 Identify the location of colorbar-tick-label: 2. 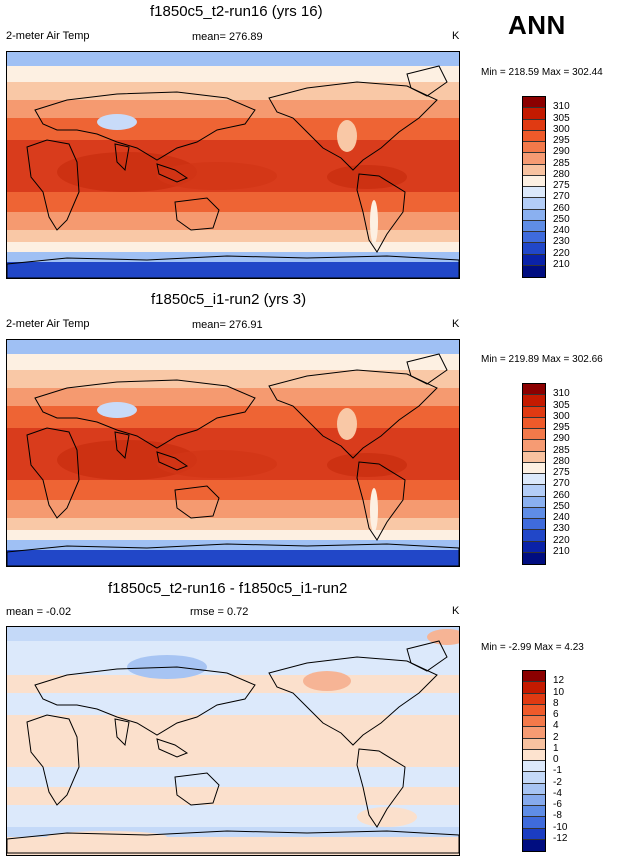
(556, 737).